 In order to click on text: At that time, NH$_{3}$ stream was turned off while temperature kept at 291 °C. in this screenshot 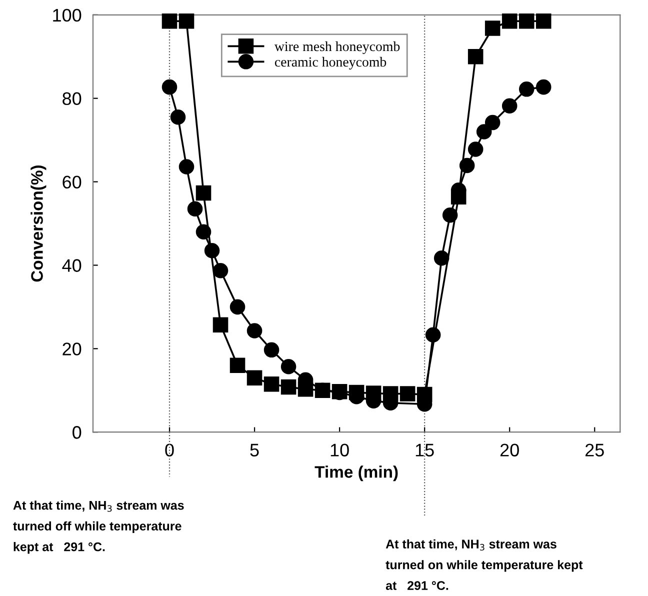, I will do `click(98, 527)`.